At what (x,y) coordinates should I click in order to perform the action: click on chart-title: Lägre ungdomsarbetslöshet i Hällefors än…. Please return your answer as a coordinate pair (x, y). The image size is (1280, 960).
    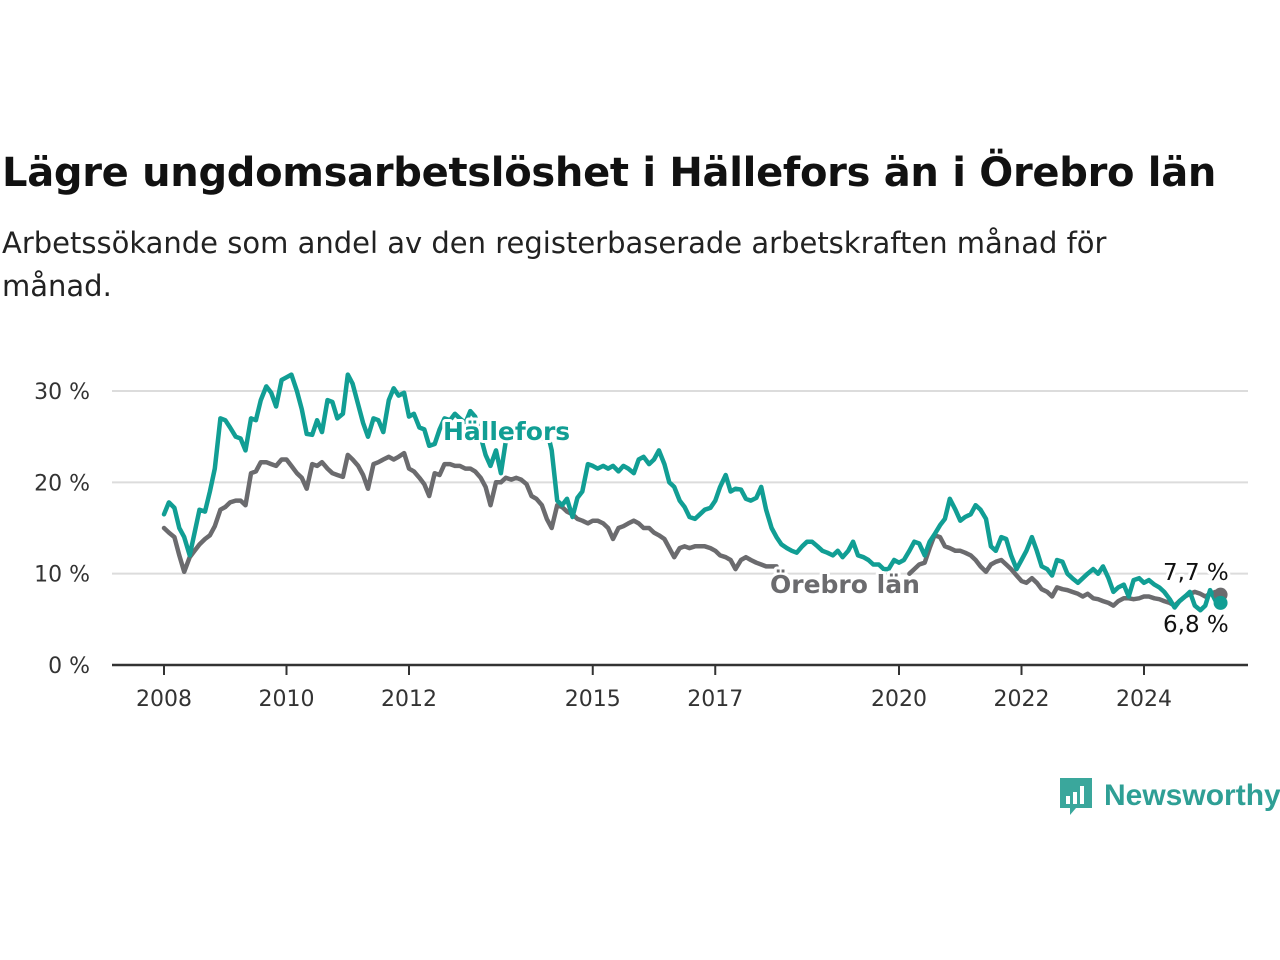
    Looking at the image, I should click on (609, 173).